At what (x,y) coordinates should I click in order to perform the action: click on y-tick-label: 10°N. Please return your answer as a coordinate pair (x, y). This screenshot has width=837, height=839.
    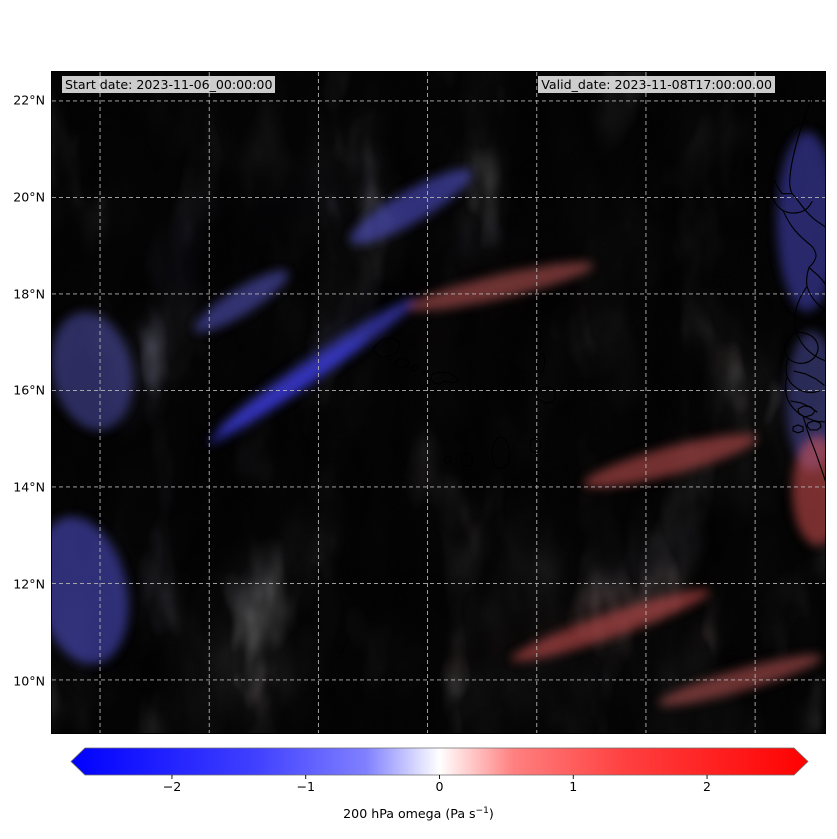
    Looking at the image, I should click on (29, 681).